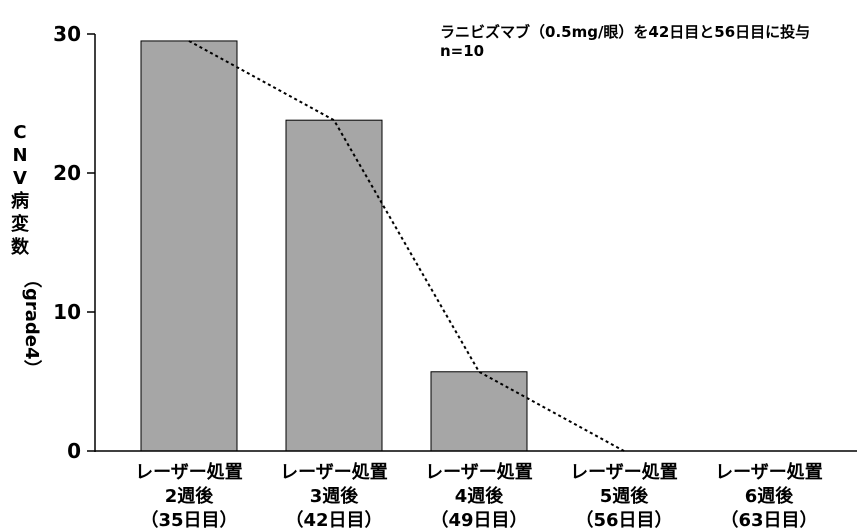 The width and height of the screenshot is (857, 531). What do you see at coordinates (67, 34) in the screenshot?
I see `y-tick-label: 30` at bounding box center [67, 34].